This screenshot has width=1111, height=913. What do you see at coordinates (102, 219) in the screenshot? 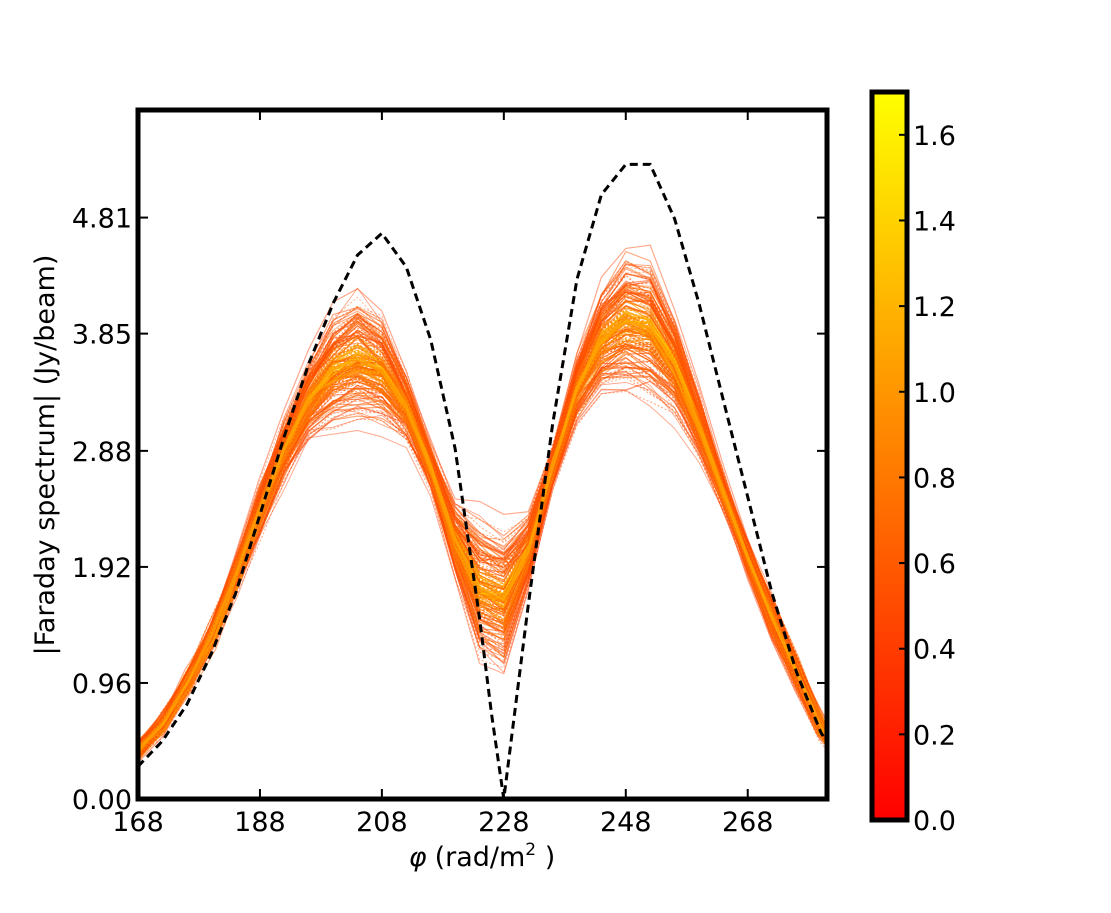
I see `y-tick-label: 4.81` at bounding box center [102, 219].